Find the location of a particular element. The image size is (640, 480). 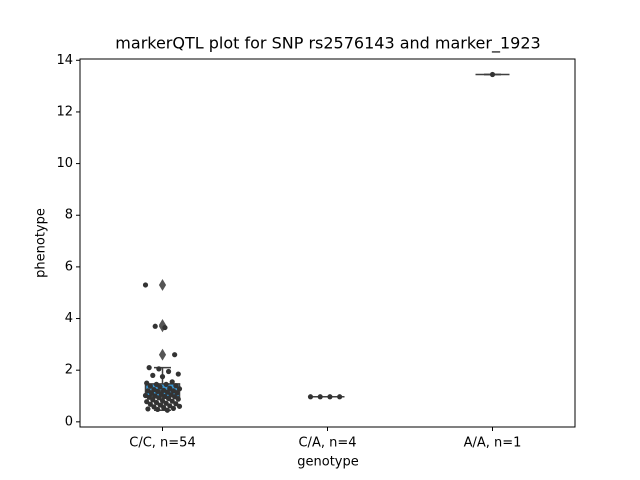

y-tick-label: 0 is located at coordinates (69, 421).